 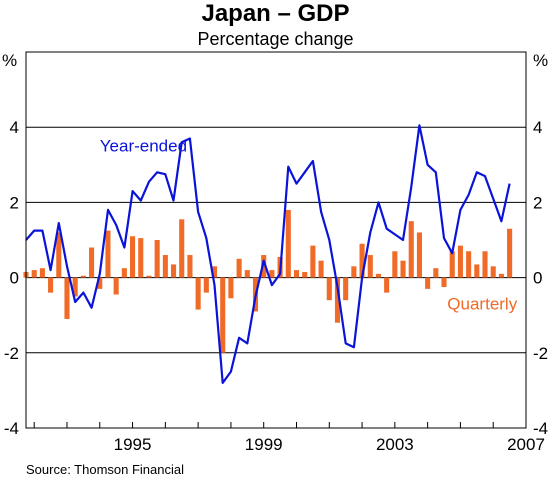 What do you see at coordinates (540, 60) in the screenshot?
I see `y-unit-right: %` at bounding box center [540, 60].